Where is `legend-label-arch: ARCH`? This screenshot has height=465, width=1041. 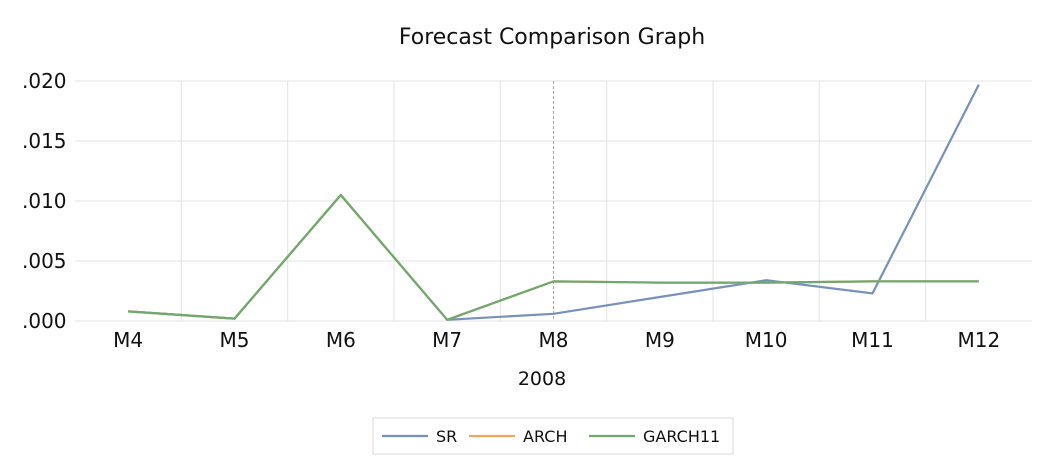
legend-label-arch: ARCH is located at coordinates (545, 436).